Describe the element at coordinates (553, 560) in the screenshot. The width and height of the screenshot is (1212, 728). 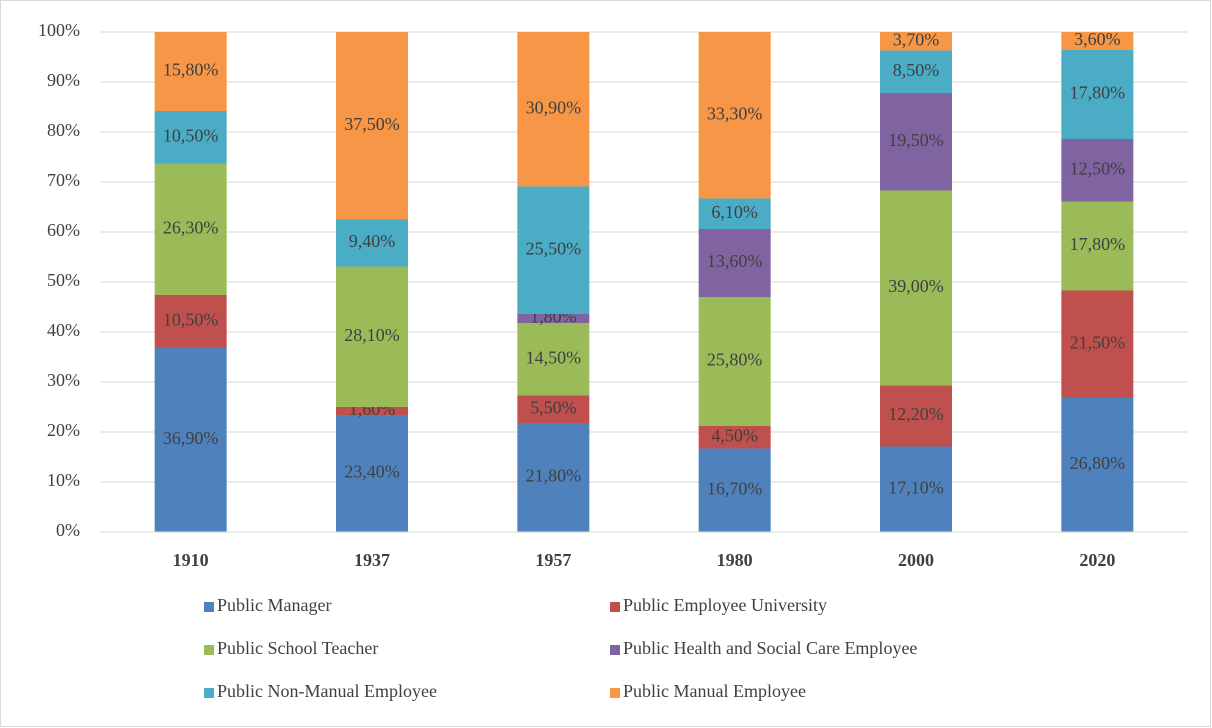
I see `x-tick-label: 1957` at that location.